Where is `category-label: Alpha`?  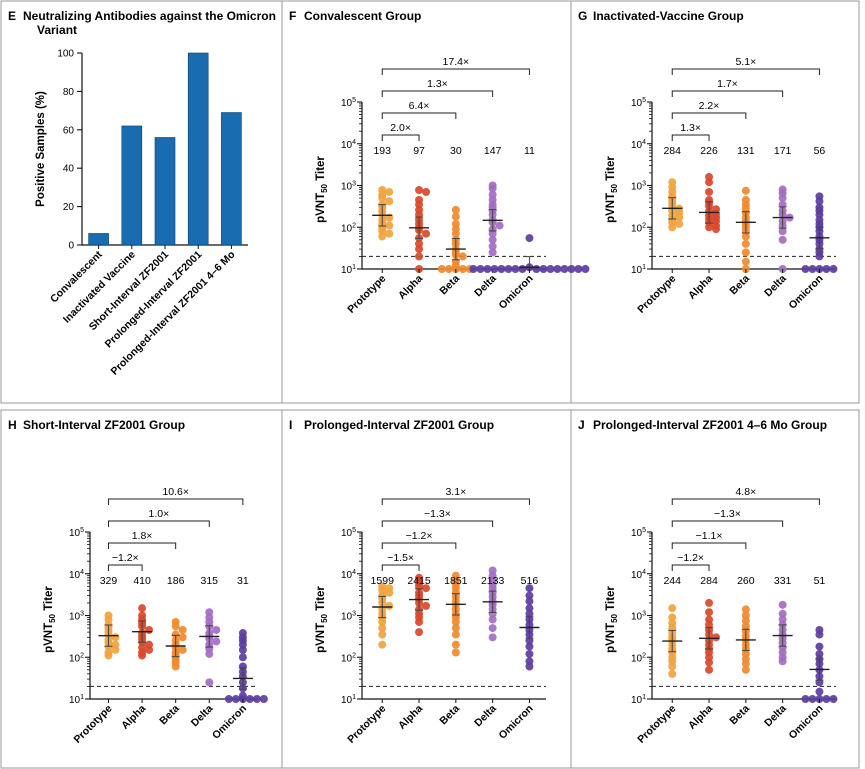 category-label: Alpha is located at coordinates (410, 717).